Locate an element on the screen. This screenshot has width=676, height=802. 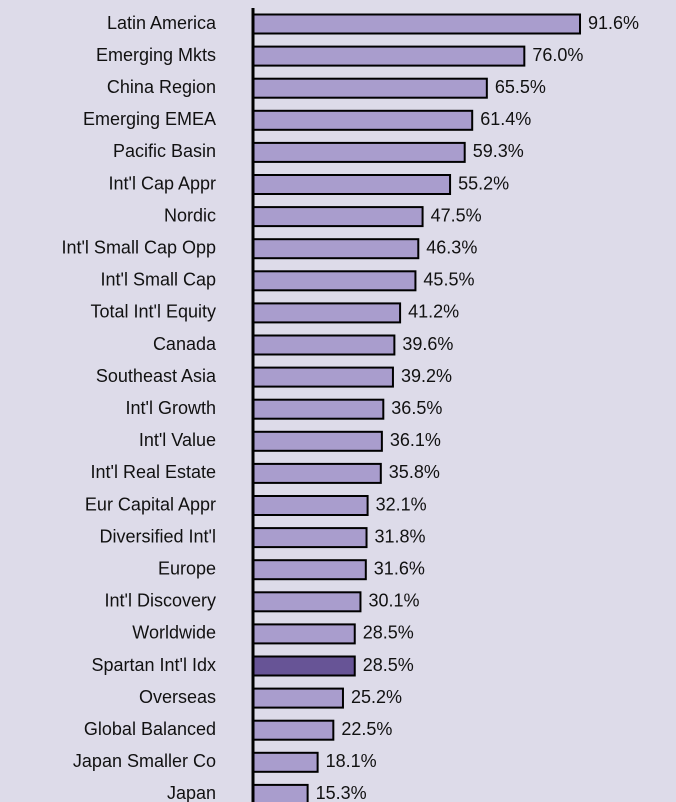
value-label: 47.5% is located at coordinates (456, 215).